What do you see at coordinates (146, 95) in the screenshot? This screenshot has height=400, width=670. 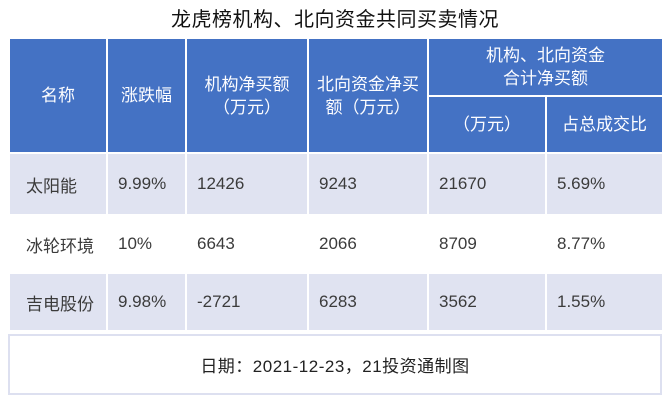 I see `col-header-change: 涨跌幅` at bounding box center [146, 95].